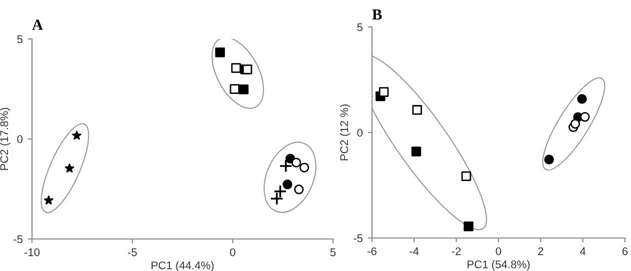 The width and height of the screenshot is (631, 271). What do you see at coordinates (345, 132) in the screenshot?
I see `y-axis-title: PC2 (12 %)` at bounding box center [345, 132].